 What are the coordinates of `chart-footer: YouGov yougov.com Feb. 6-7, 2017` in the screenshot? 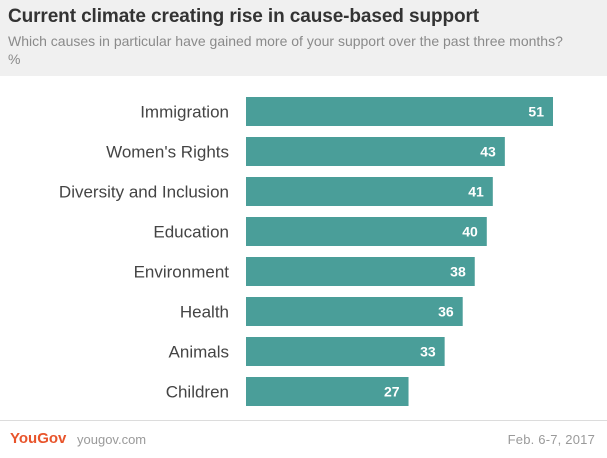 It's located at (303, 439).